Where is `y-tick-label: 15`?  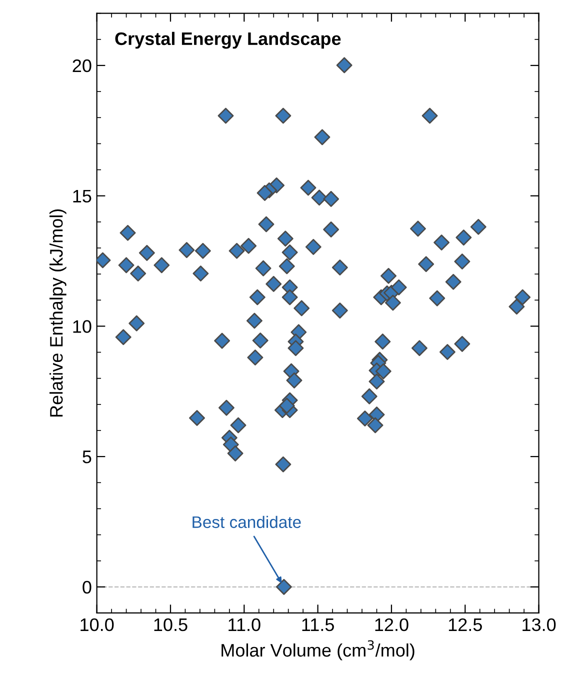
y-tick-label: 15 is located at coordinates (82, 196).